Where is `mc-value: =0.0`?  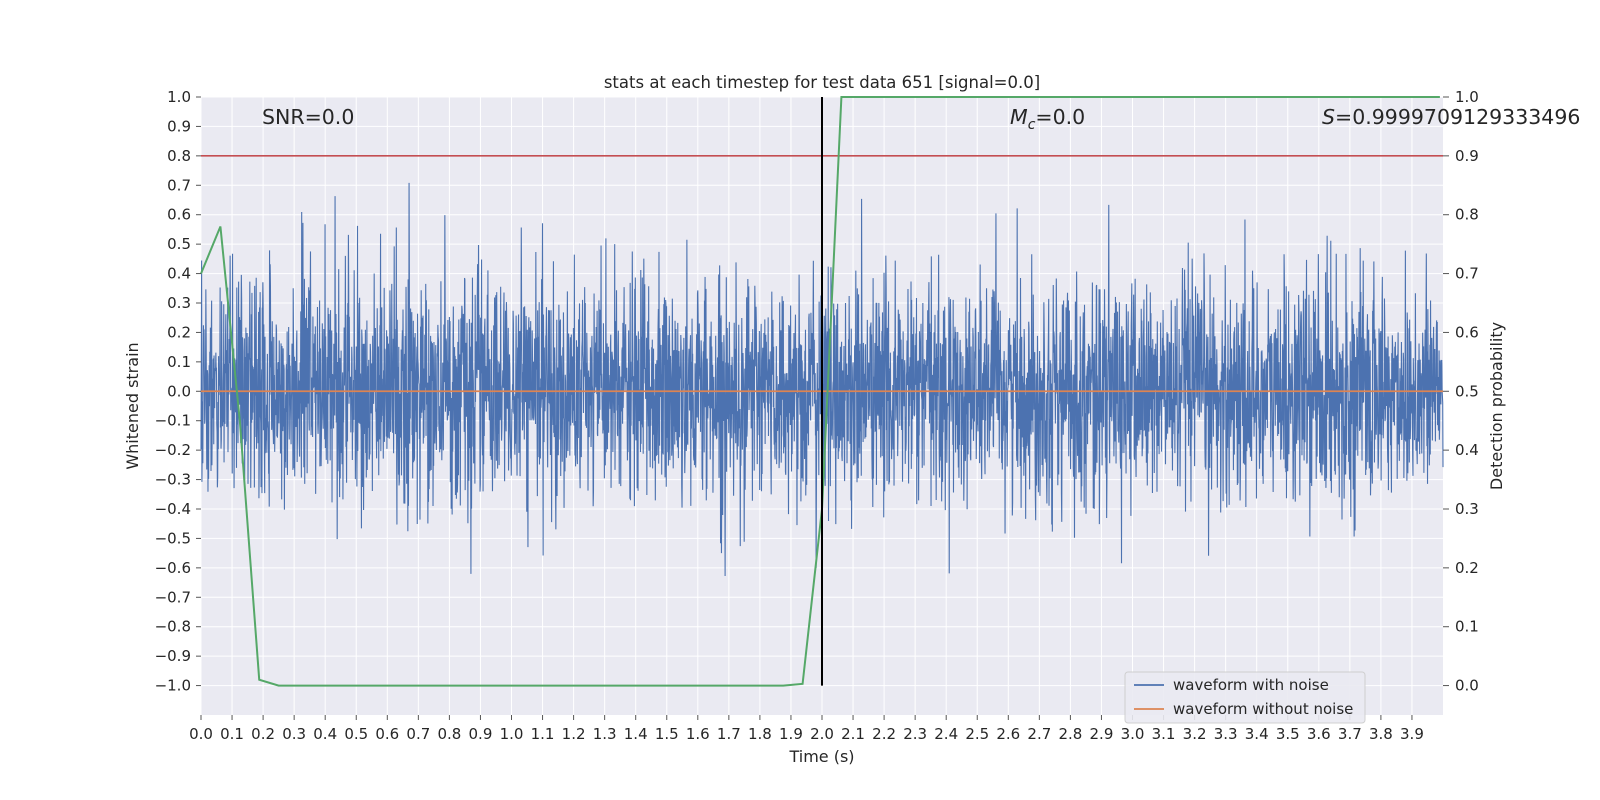 mc-value: =0.0 is located at coordinates (1060, 117).